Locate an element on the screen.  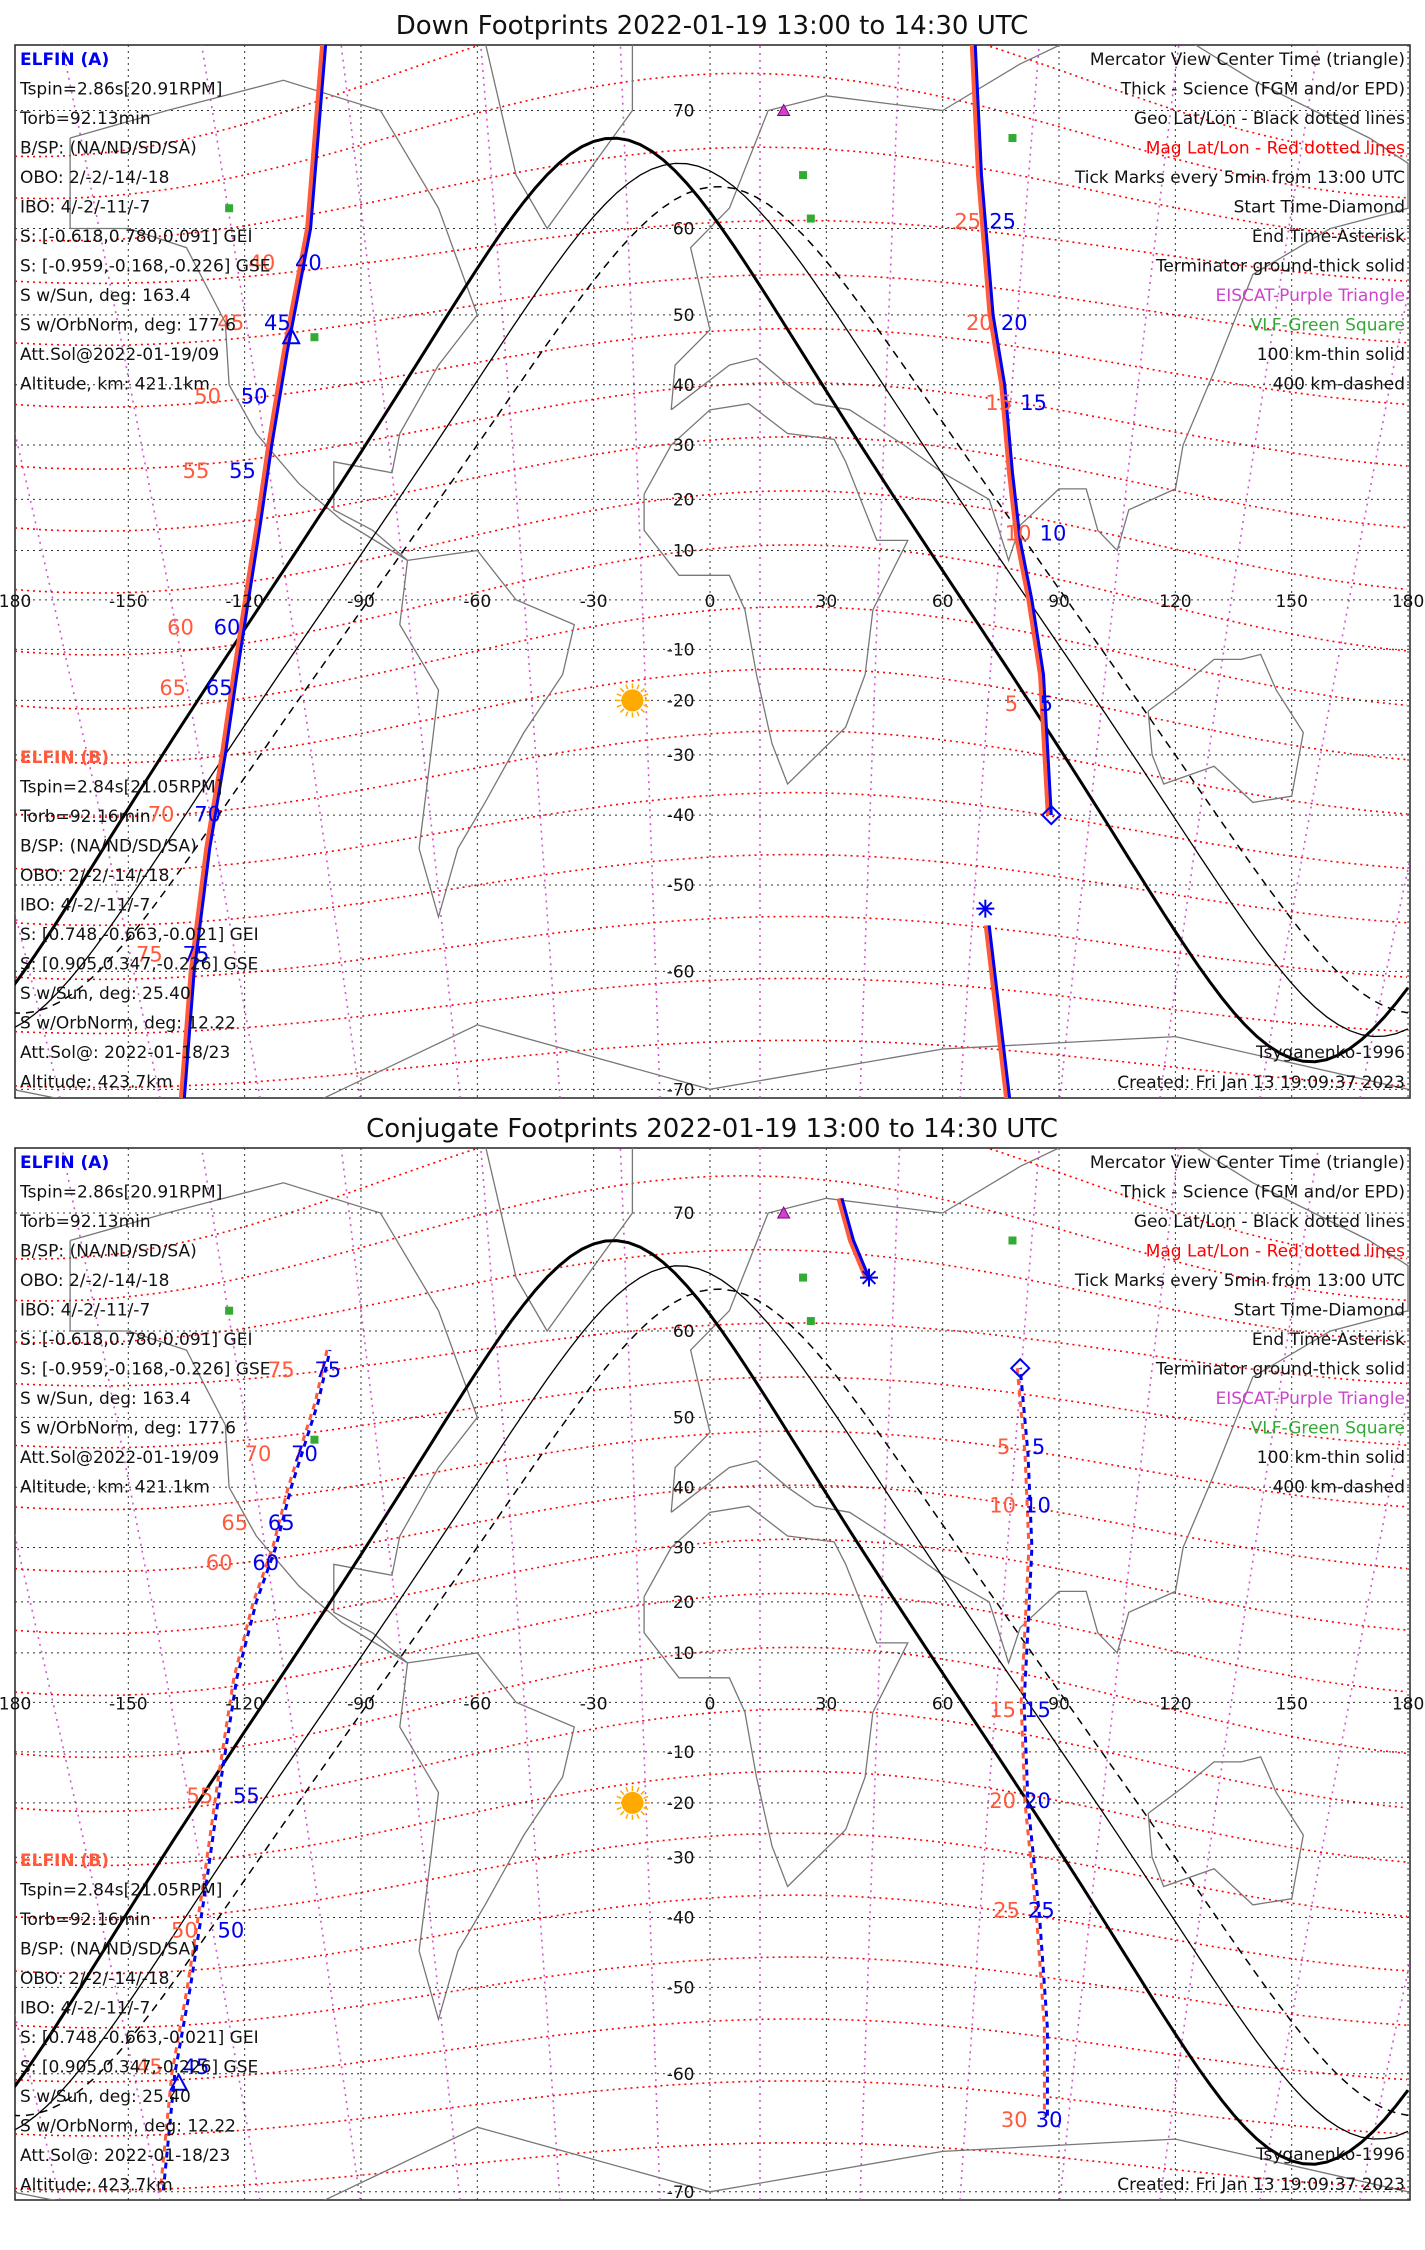
legend-entry: 100 km-thin solid is located at coordinates (1331, 1458).